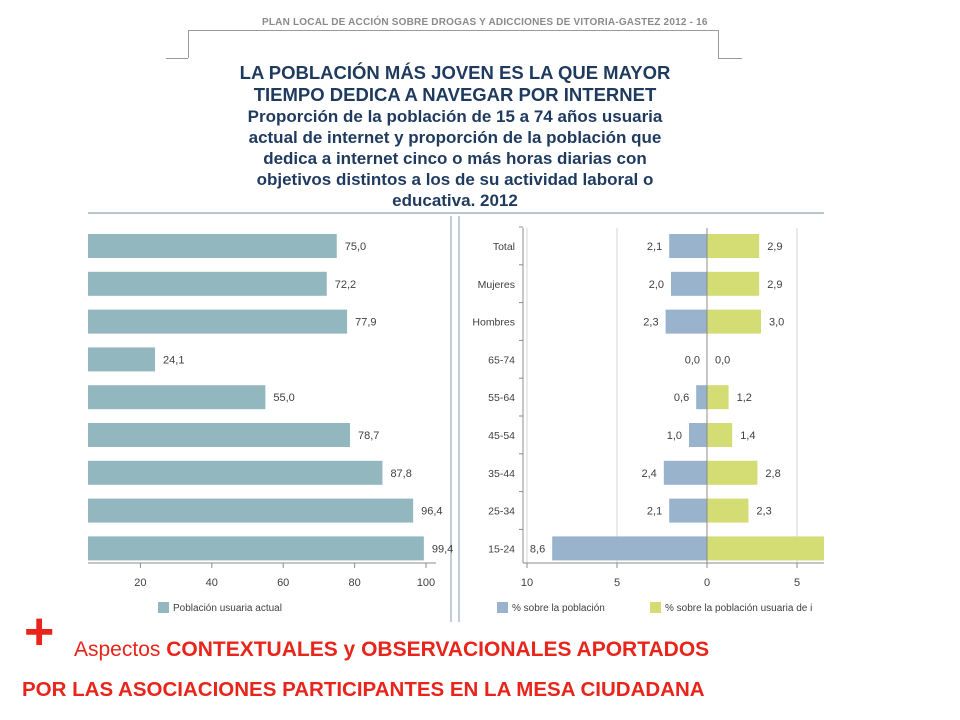 This screenshot has height=720, width=960. I want to click on legend-label-sobre-poblacion: % sobre la población, so click(558, 608).